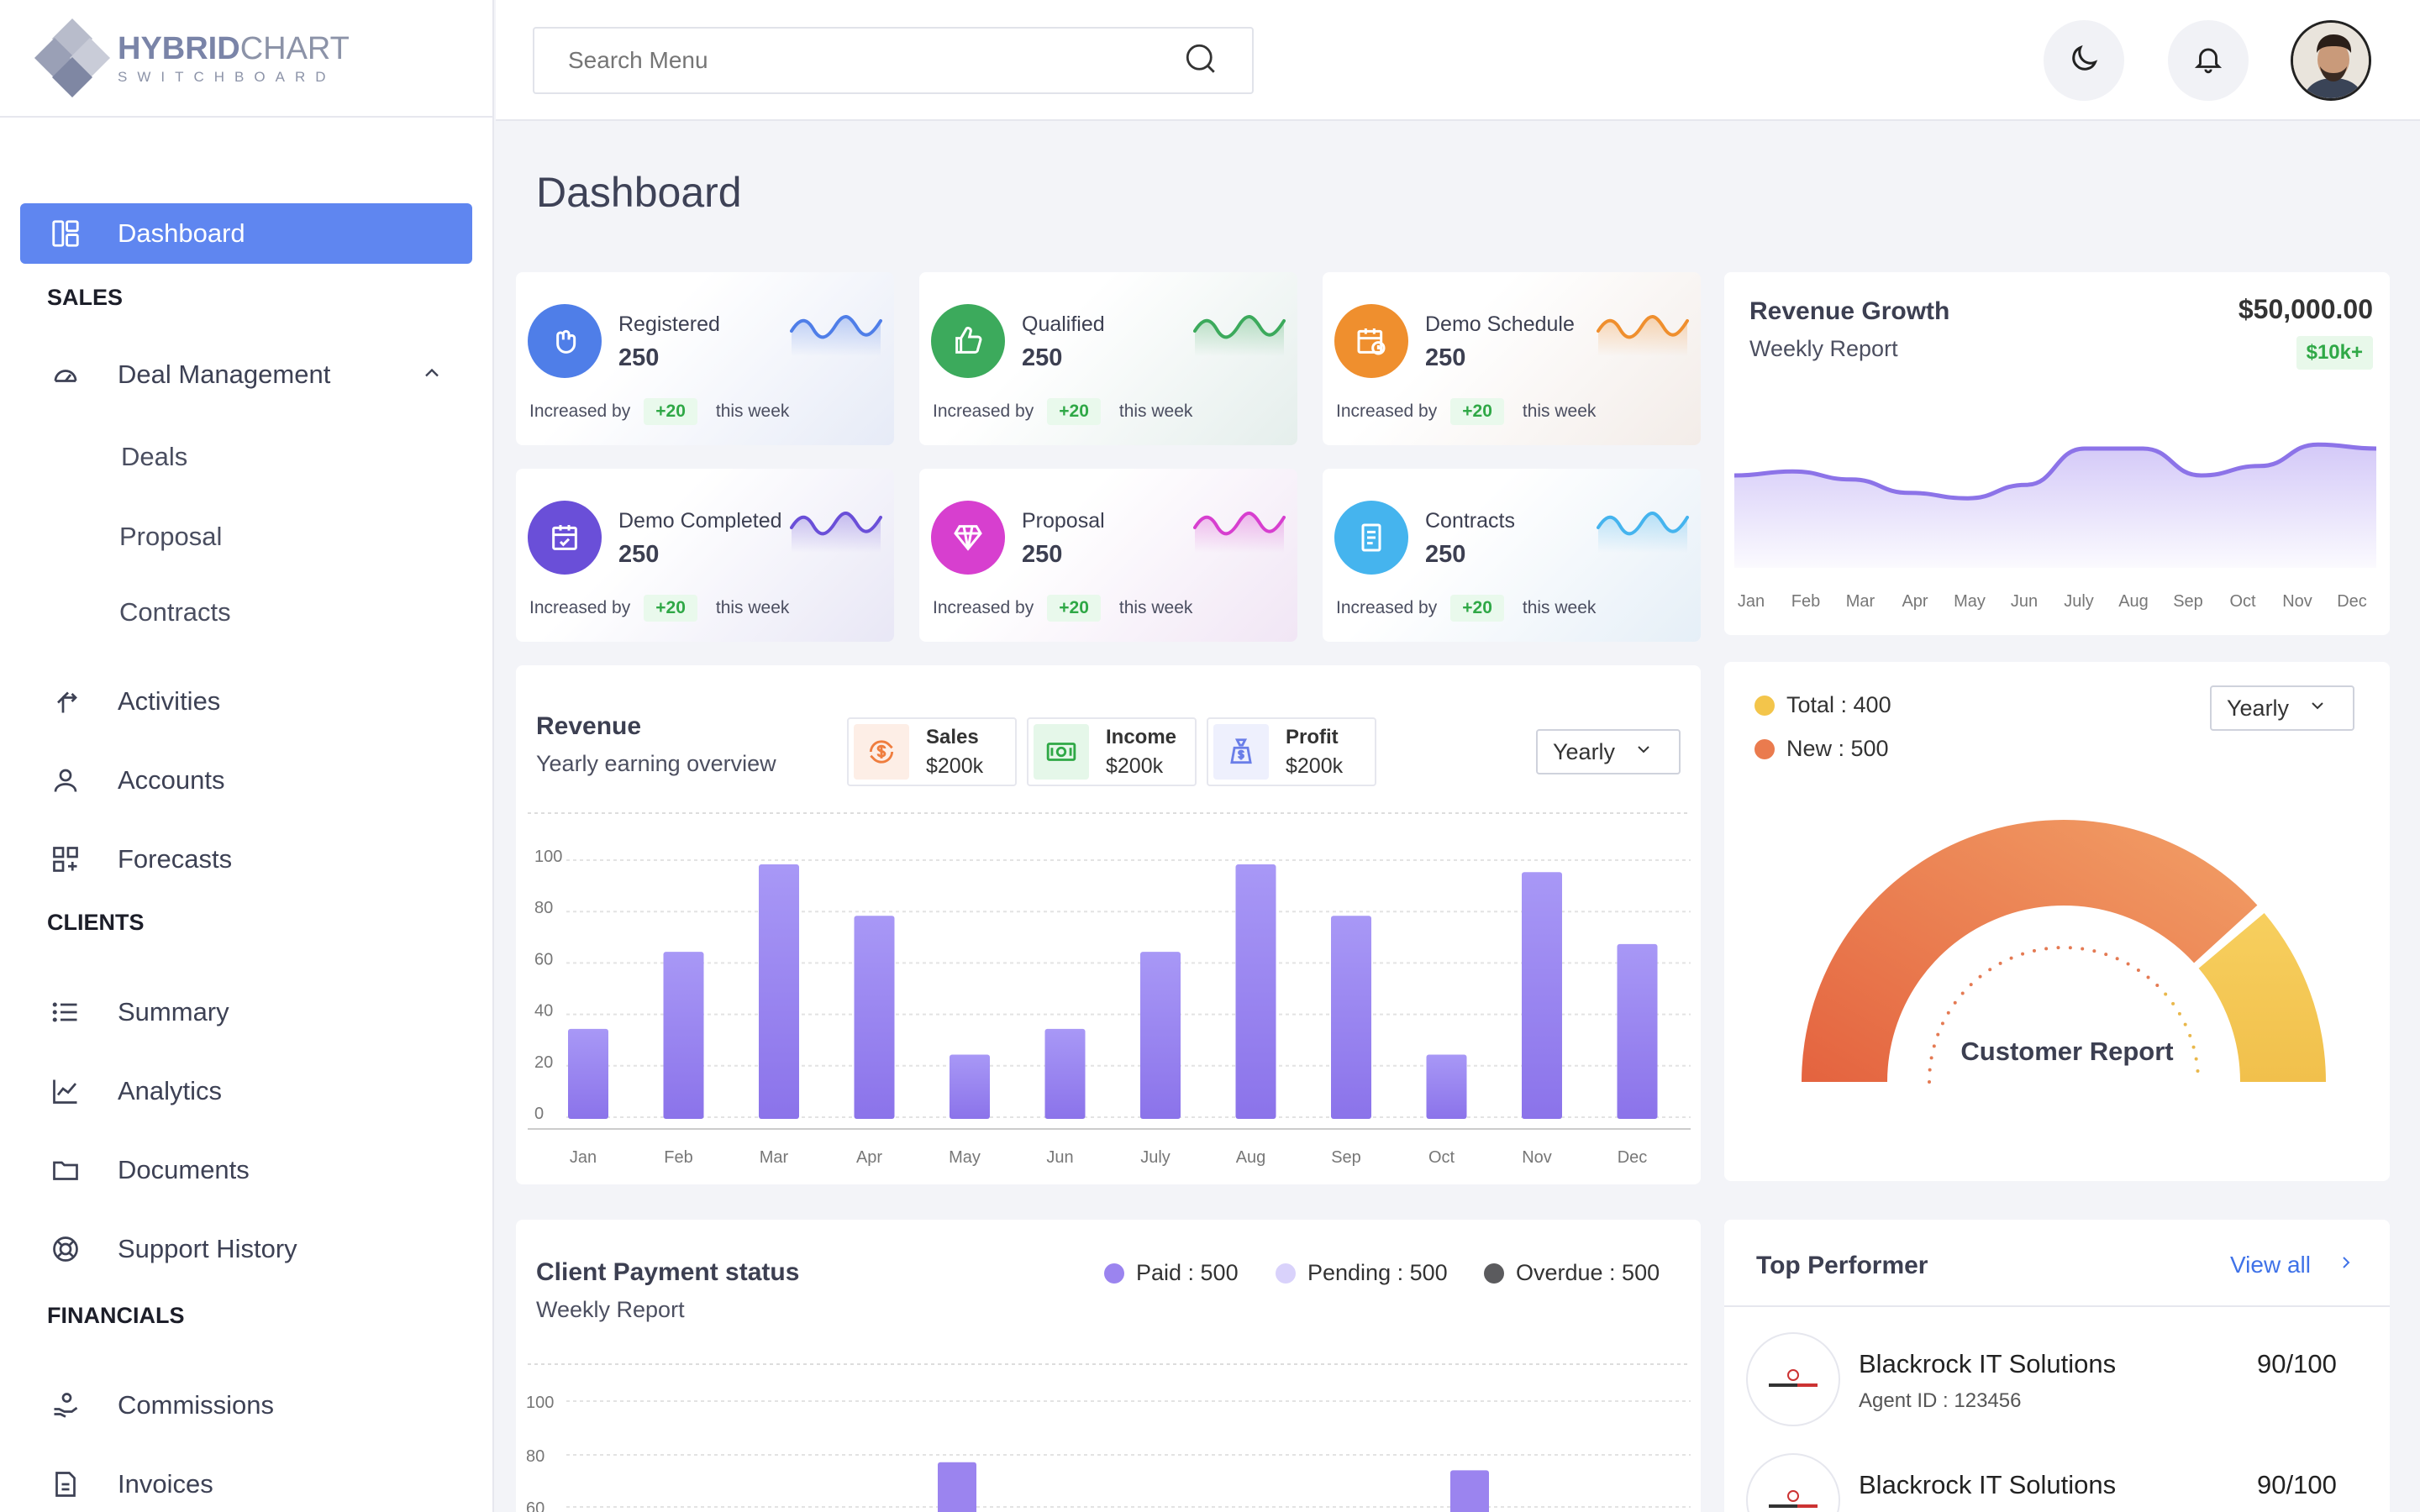 The image size is (2420, 1512). What do you see at coordinates (1469, 1491) in the screenshot?
I see `payment-bar-paid` at bounding box center [1469, 1491].